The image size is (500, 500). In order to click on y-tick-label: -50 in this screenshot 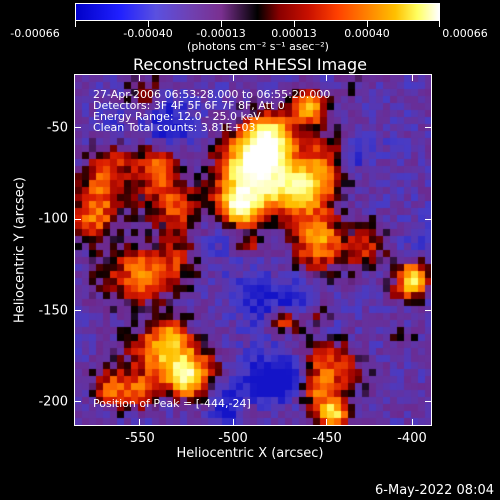, I will do `click(57, 128)`.